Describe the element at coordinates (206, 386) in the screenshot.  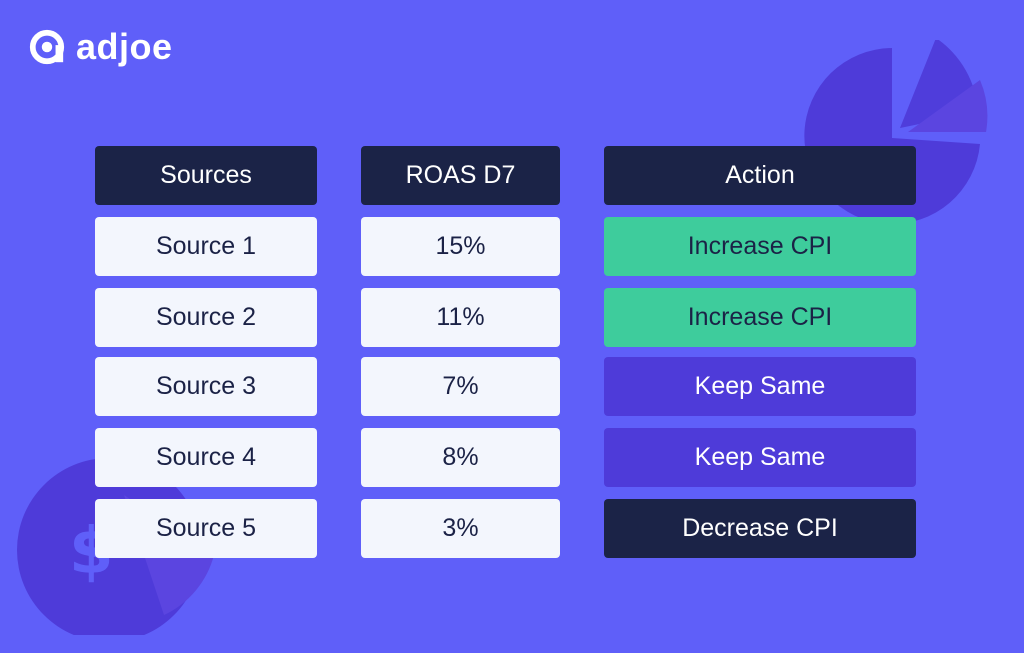
I see `source-cell: Source 3` at that location.